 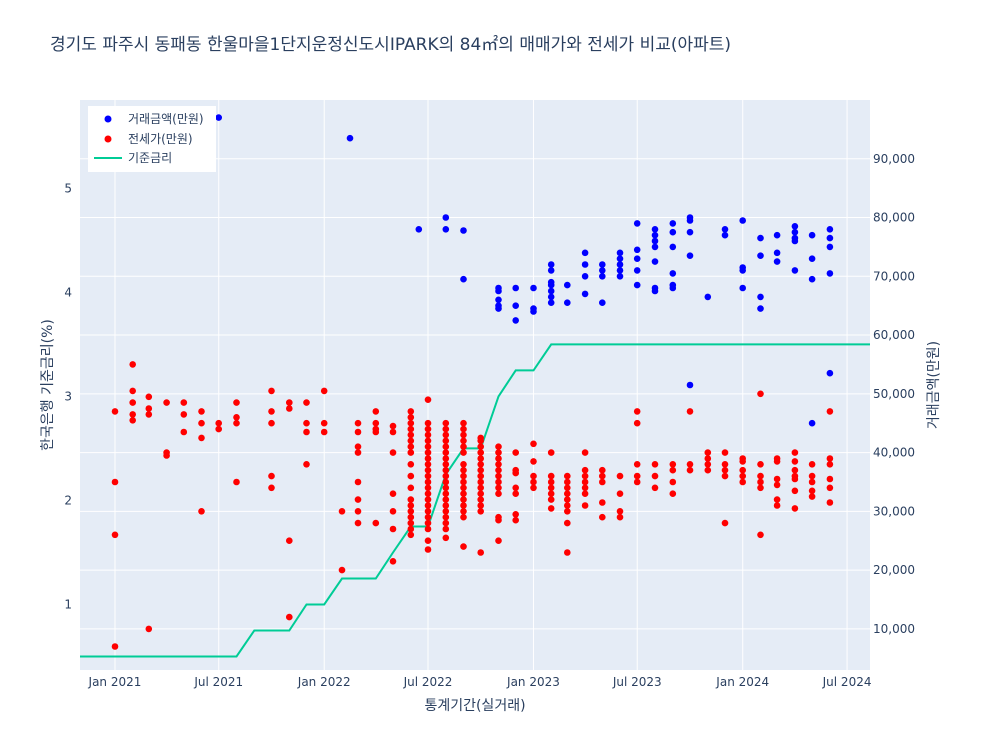 What do you see at coordinates (474, 706) in the screenshot?
I see `x-axis-title: 통계기간(실거래)` at bounding box center [474, 706].